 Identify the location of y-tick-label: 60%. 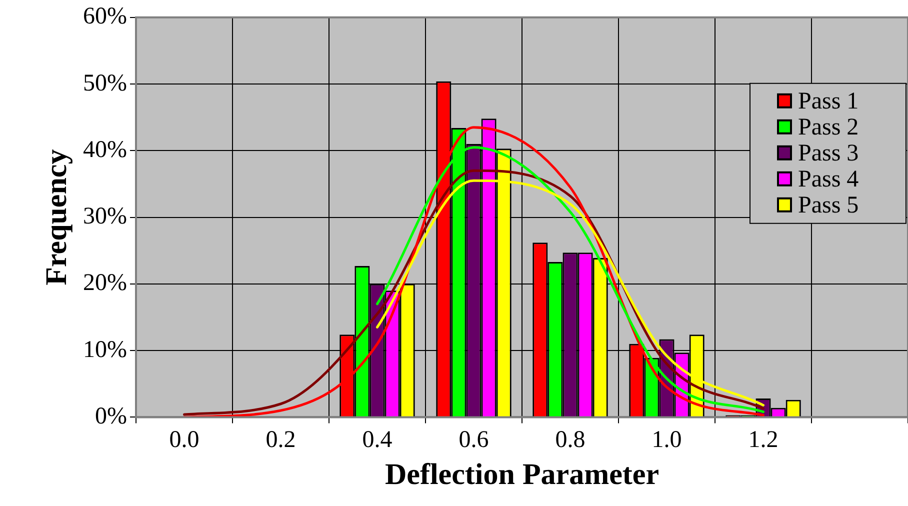
(104, 17).